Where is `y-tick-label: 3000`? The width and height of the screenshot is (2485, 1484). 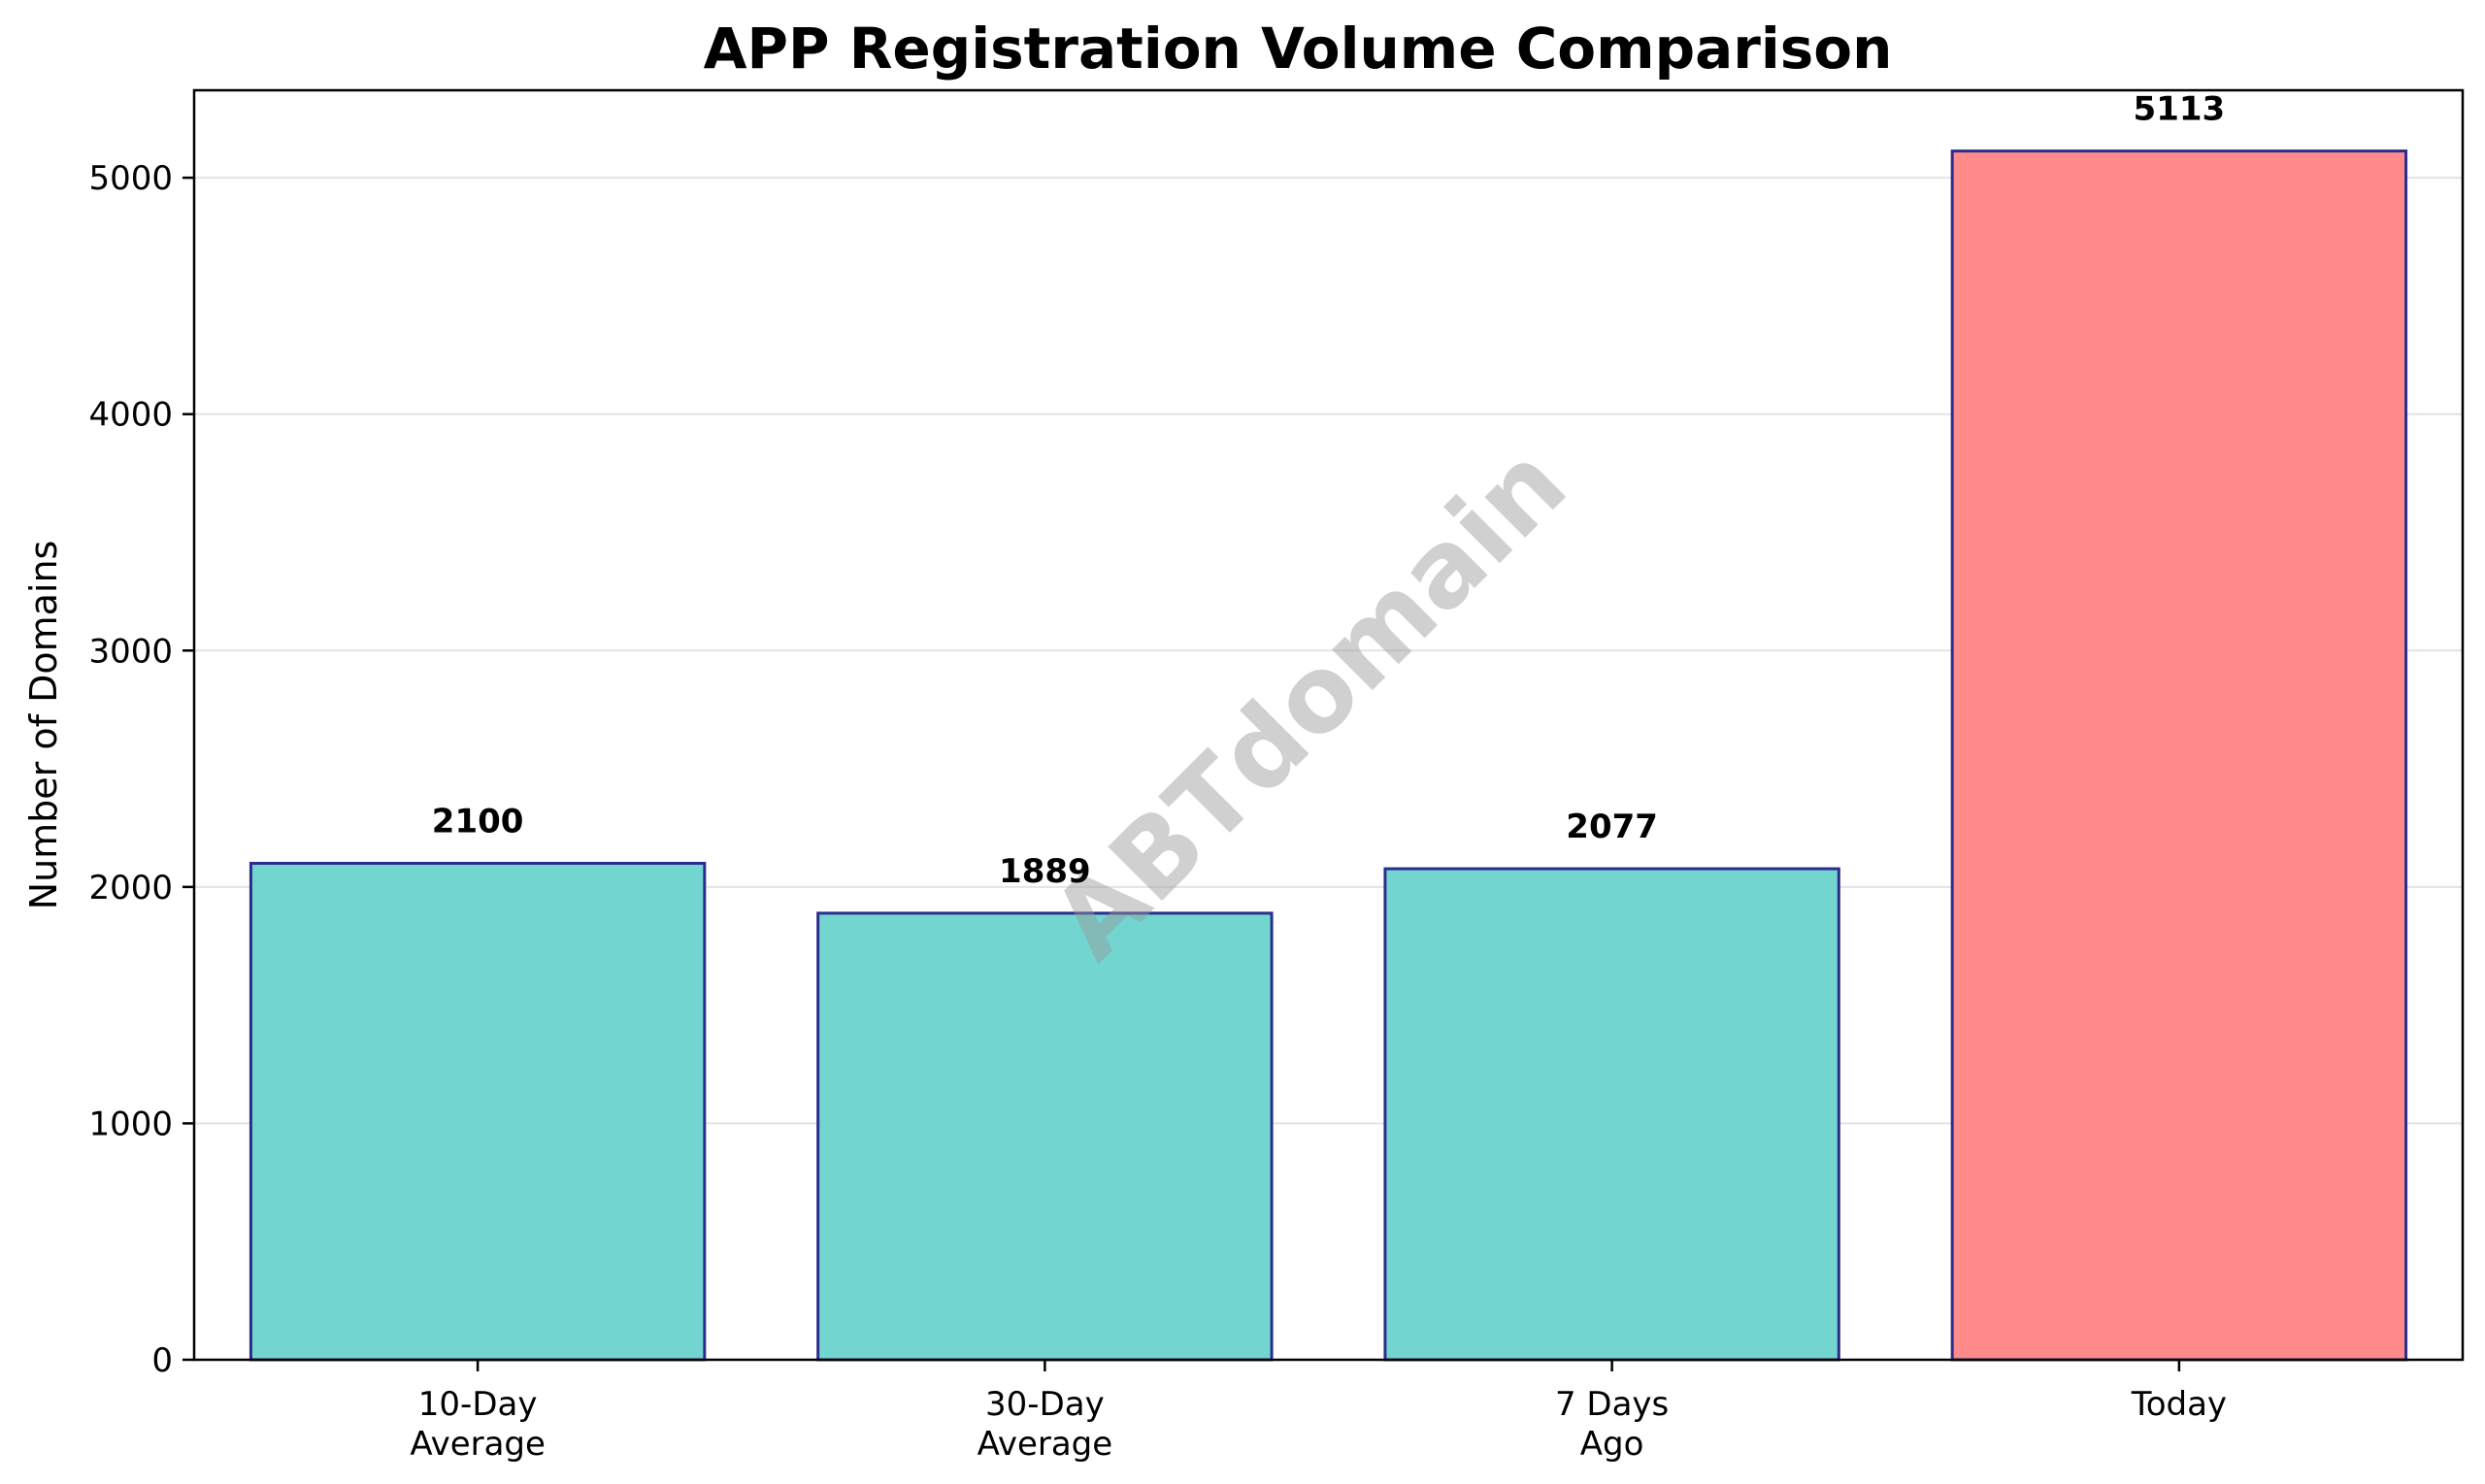 y-tick-label: 3000 is located at coordinates (130, 651).